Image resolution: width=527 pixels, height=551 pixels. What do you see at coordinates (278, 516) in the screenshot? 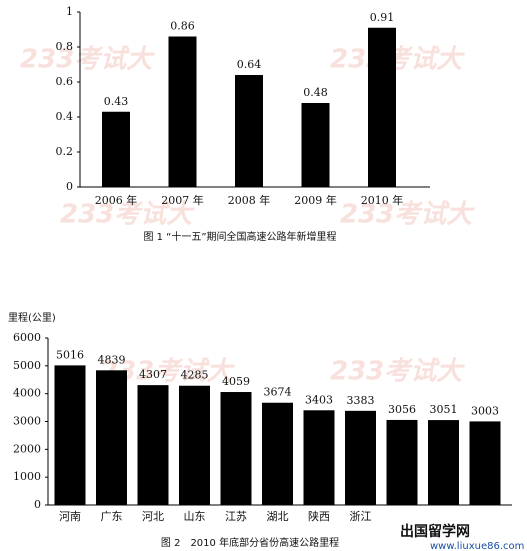
I see `x-tick-label: 湖北` at bounding box center [278, 516].